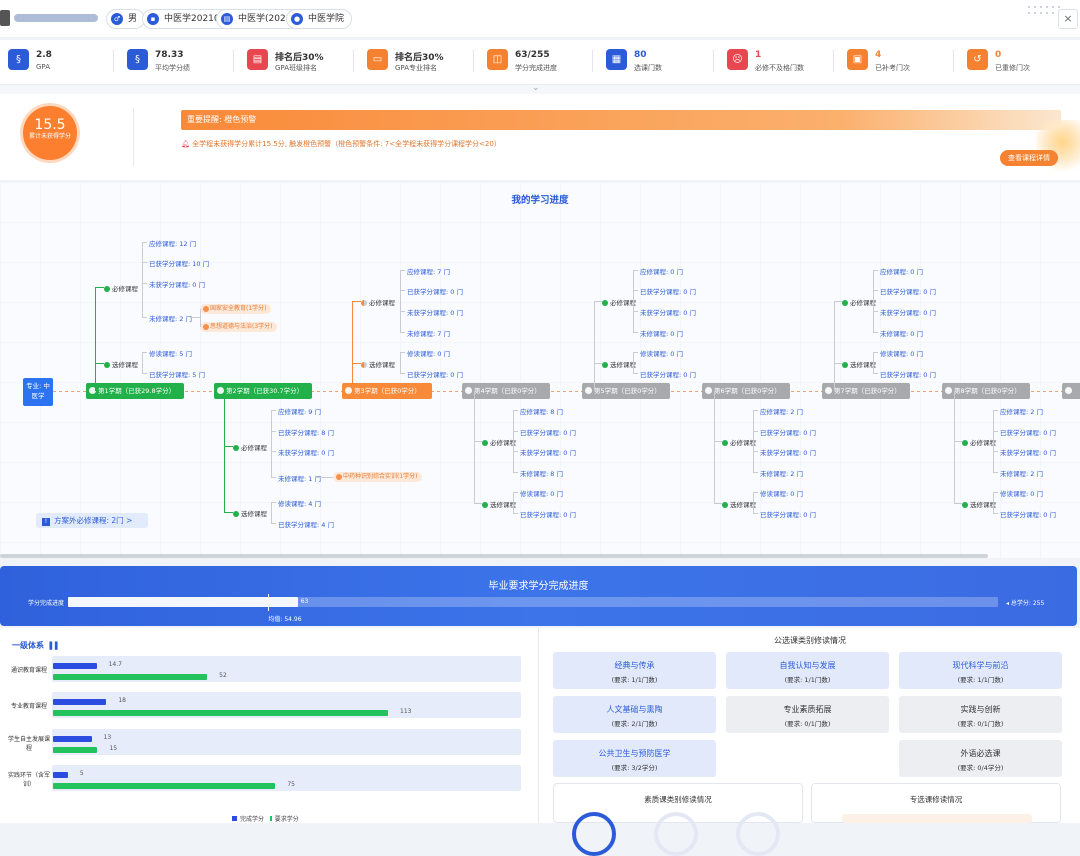 The image size is (1080, 856). Describe the element at coordinates (540, 137) in the screenshot. I see `warning-panel` at that location.